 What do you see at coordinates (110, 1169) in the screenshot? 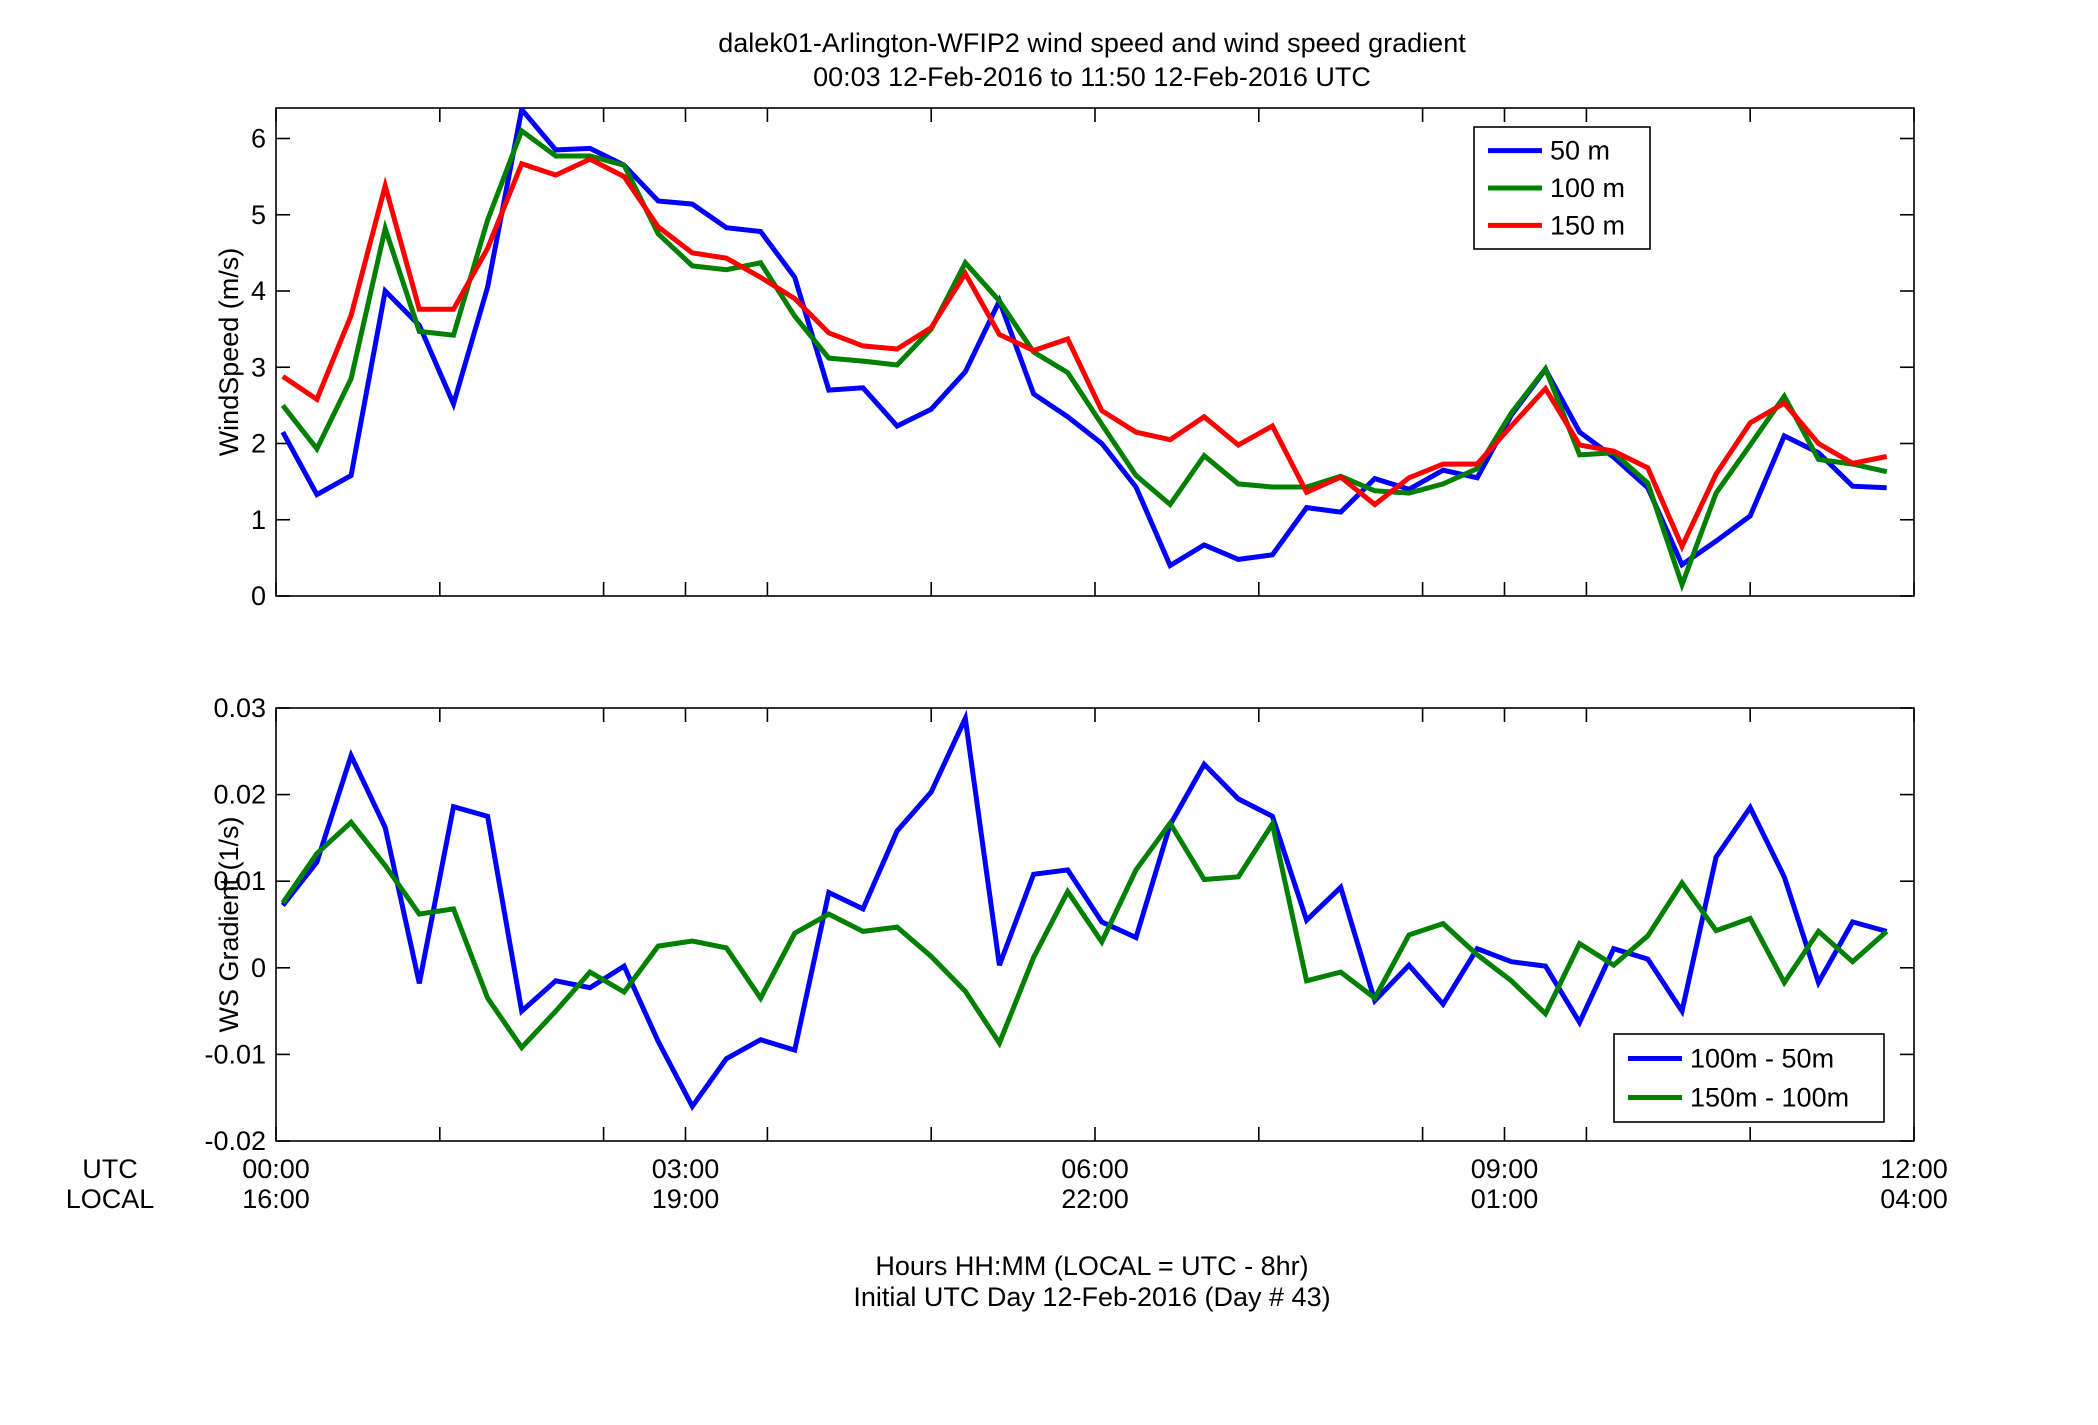
I see `utc-row-label: UTC` at bounding box center [110, 1169].